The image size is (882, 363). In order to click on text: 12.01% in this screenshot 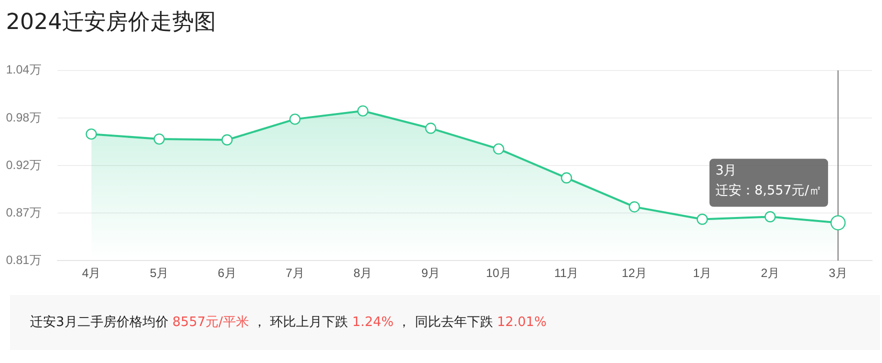, I will do `click(521, 322)`.